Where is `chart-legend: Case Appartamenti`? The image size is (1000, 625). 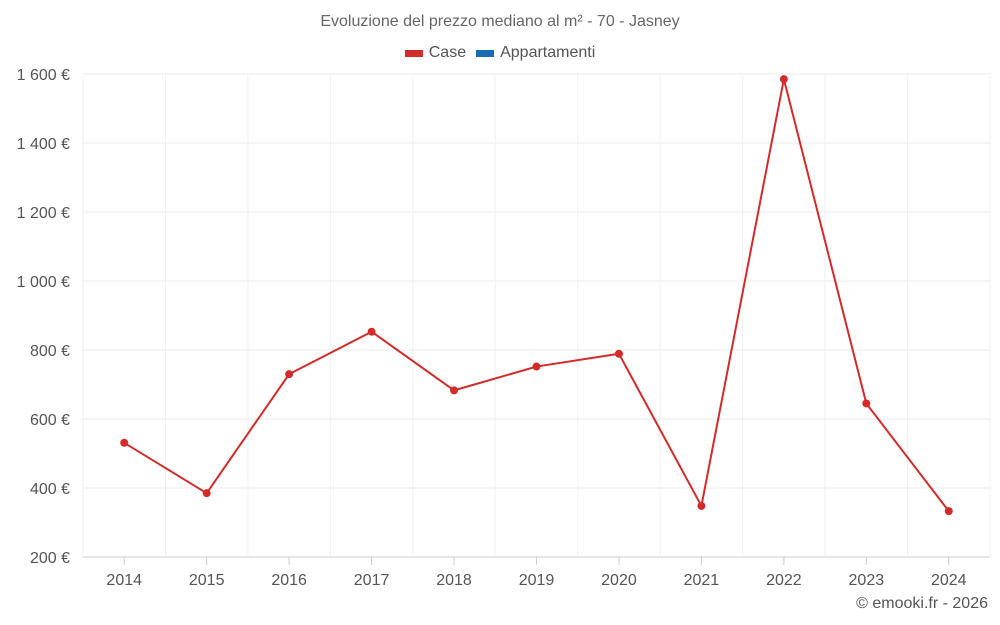 chart-legend: Case Appartamenti is located at coordinates (500, 53).